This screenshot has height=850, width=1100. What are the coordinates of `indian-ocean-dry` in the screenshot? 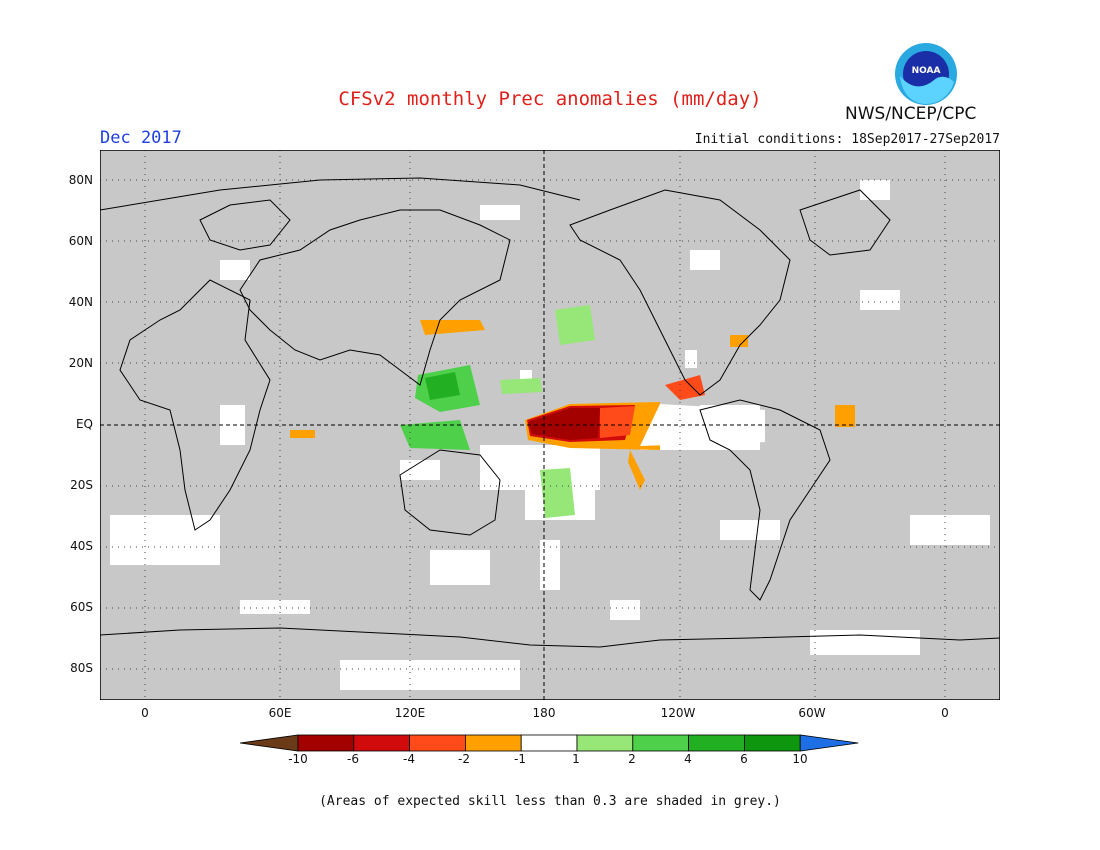 It's located at (302, 434).